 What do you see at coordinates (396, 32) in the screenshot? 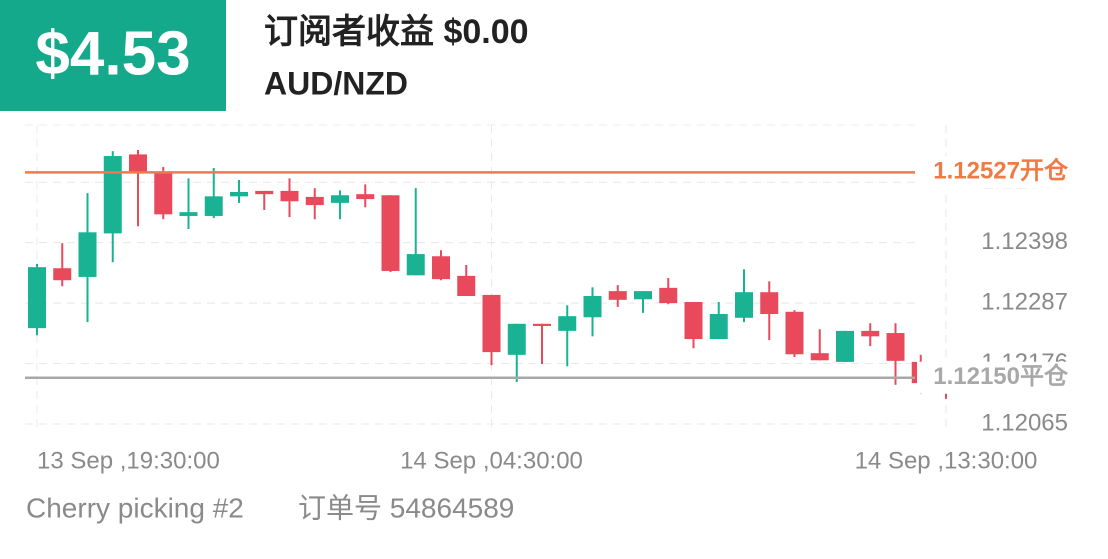
I see `subscriber-profit: 订阅者收益 $0.00` at bounding box center [396, 32].